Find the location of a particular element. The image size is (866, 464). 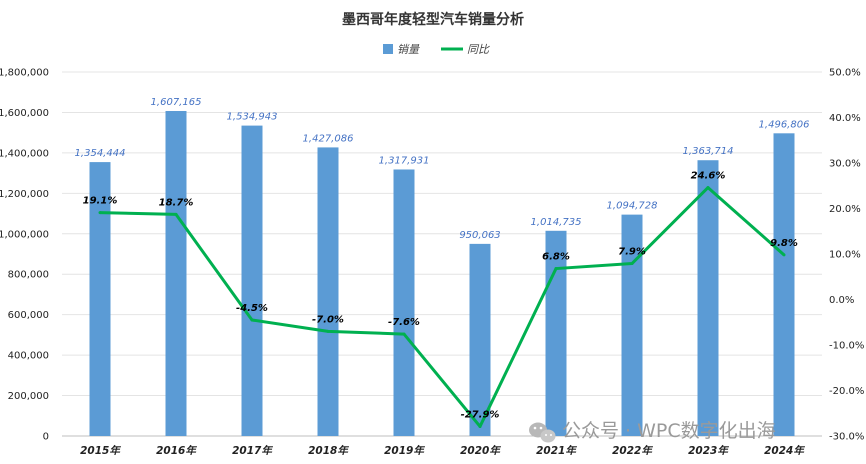

x-tick-label: 2020年 is located at coordinates (480, 450).